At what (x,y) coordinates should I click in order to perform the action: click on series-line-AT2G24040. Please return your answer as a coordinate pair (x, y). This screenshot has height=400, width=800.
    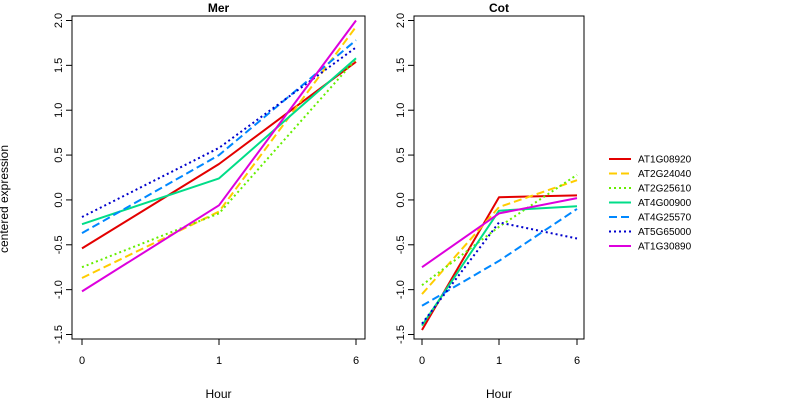
    Looking at the image, I should click on (499, 237).